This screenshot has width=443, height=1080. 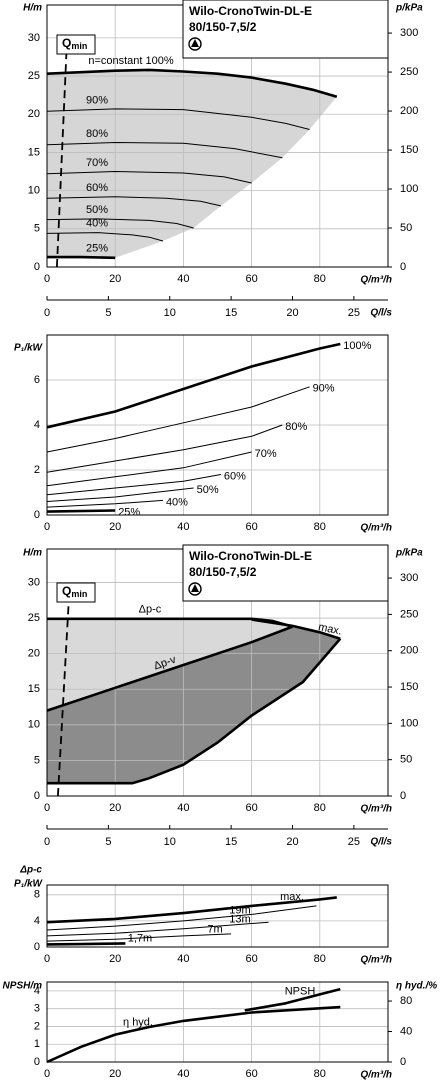 What do you see at coordinates (250, 11) in the screenshot?
I see `chart-title: Wilo-CronoTwin-DL-E` at bounding box center [250, 11].